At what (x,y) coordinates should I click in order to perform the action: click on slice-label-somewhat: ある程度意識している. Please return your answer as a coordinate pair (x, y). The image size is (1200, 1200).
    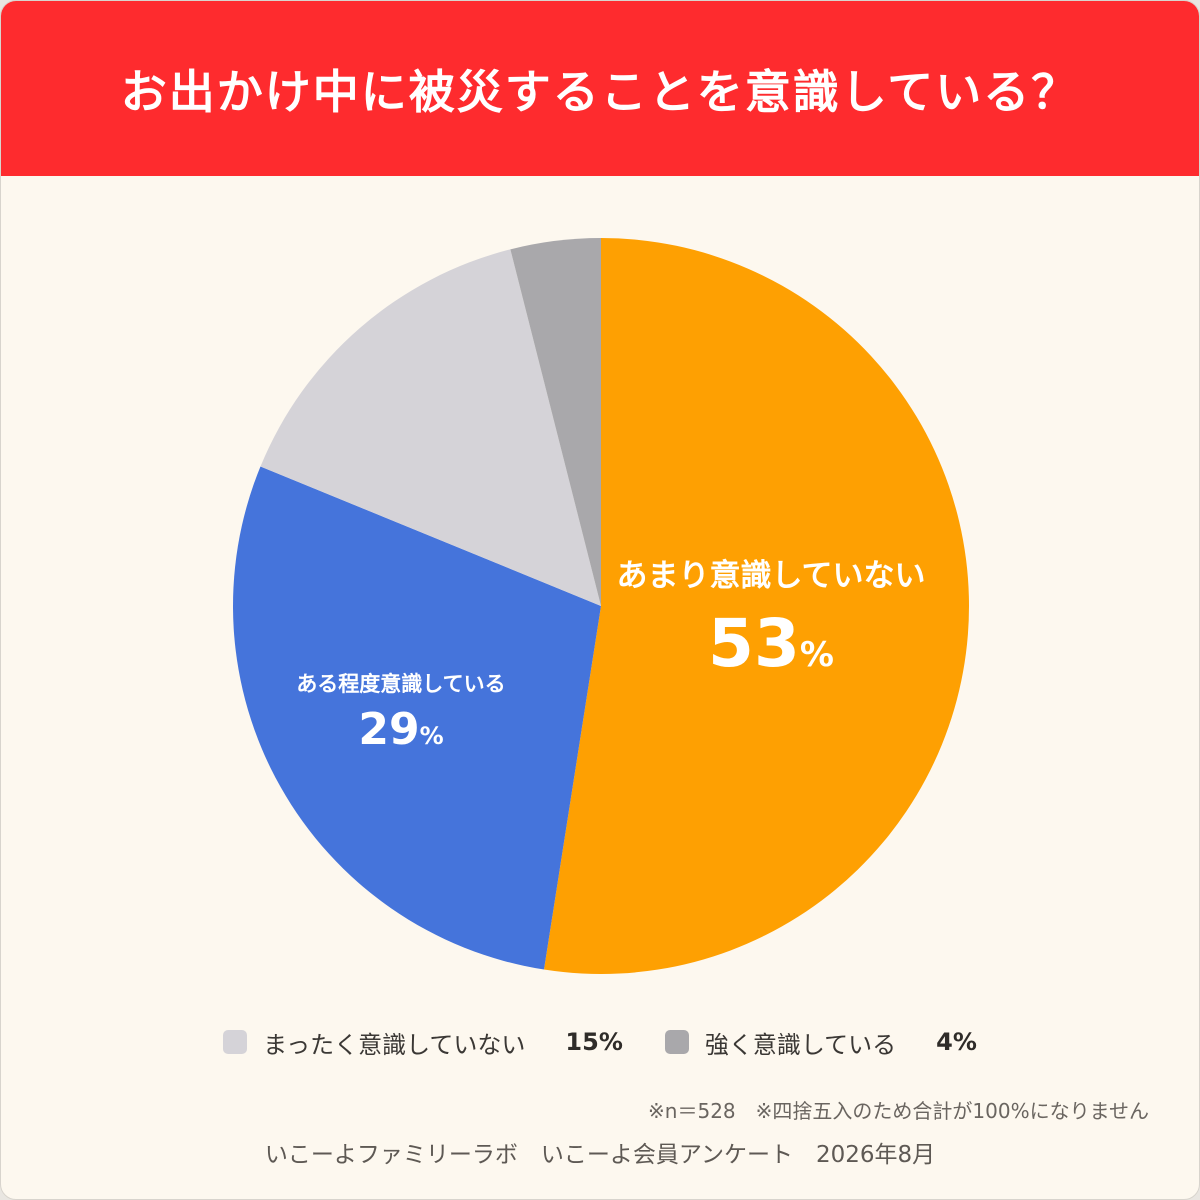
    Looking at the image, I should click on (400, 684).